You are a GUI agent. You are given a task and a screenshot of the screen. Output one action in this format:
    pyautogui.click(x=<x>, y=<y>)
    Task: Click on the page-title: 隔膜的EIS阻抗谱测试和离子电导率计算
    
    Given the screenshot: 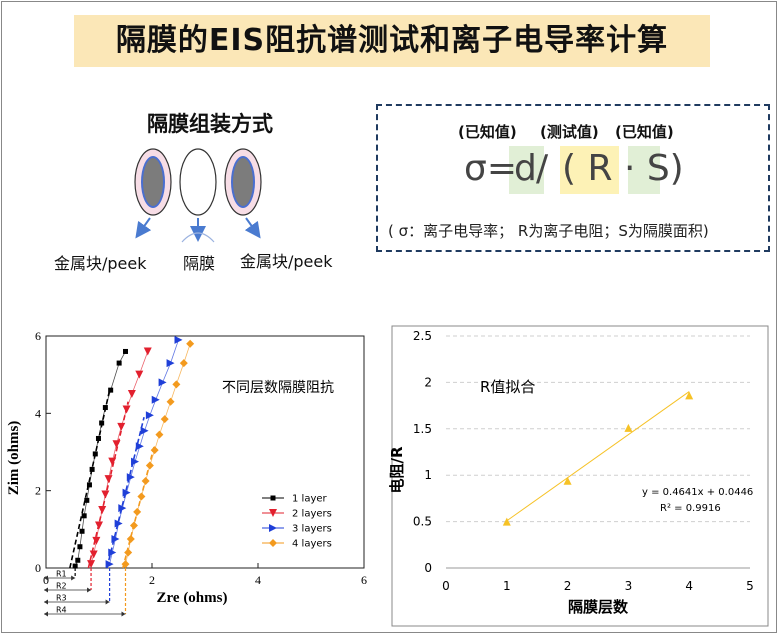 What is the action you would take?
    pyautogui.click(x=392, y=40)
    